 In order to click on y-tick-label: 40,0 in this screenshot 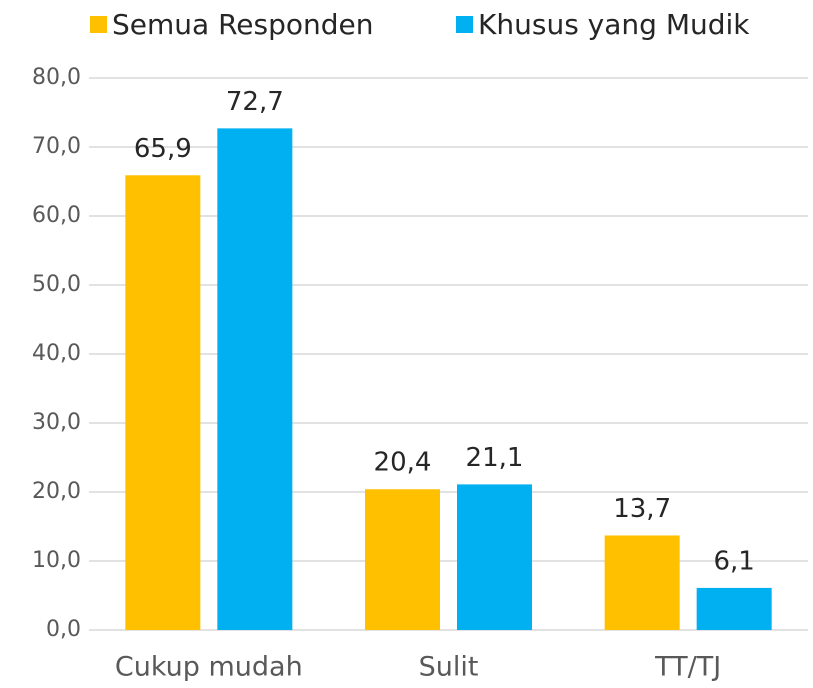, I will do `click(56, 353)`.